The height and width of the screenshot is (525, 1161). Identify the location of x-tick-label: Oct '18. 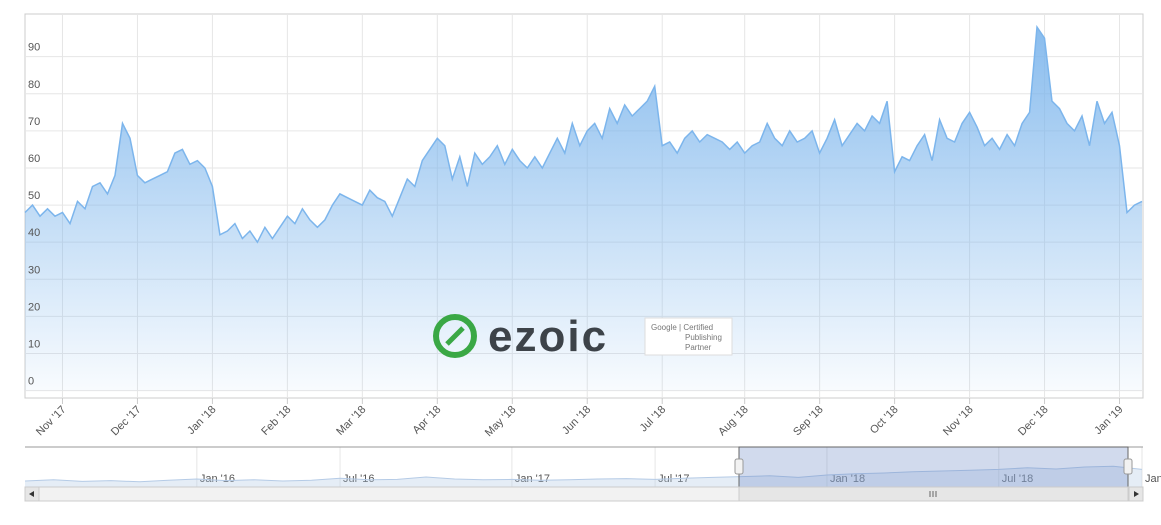
(884, 420).